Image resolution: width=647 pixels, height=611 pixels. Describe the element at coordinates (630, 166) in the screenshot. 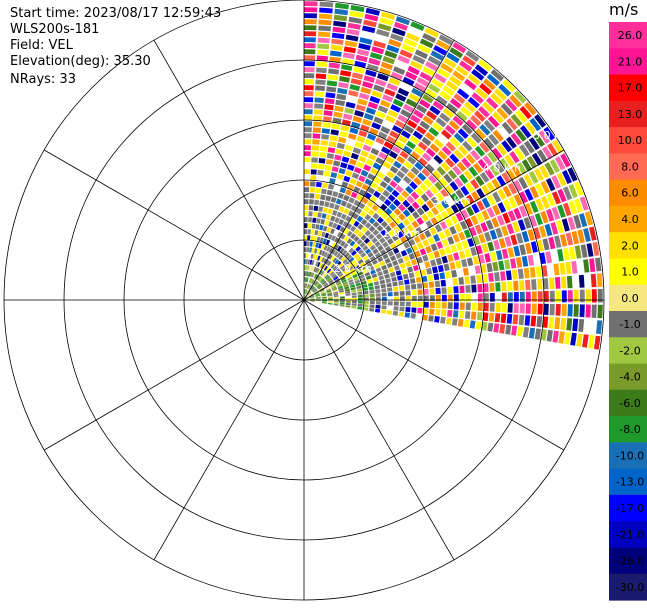

I see `colorbar-tick-label: 8.0` at that location.